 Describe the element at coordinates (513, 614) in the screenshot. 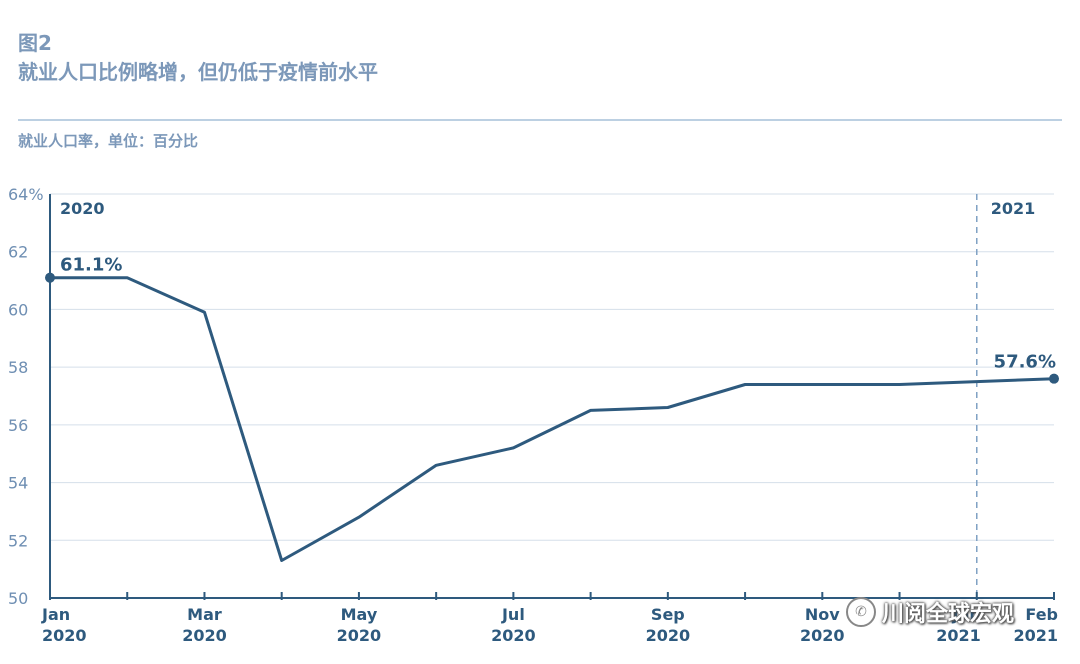

I see `x-tick-month: Jul` at that location.